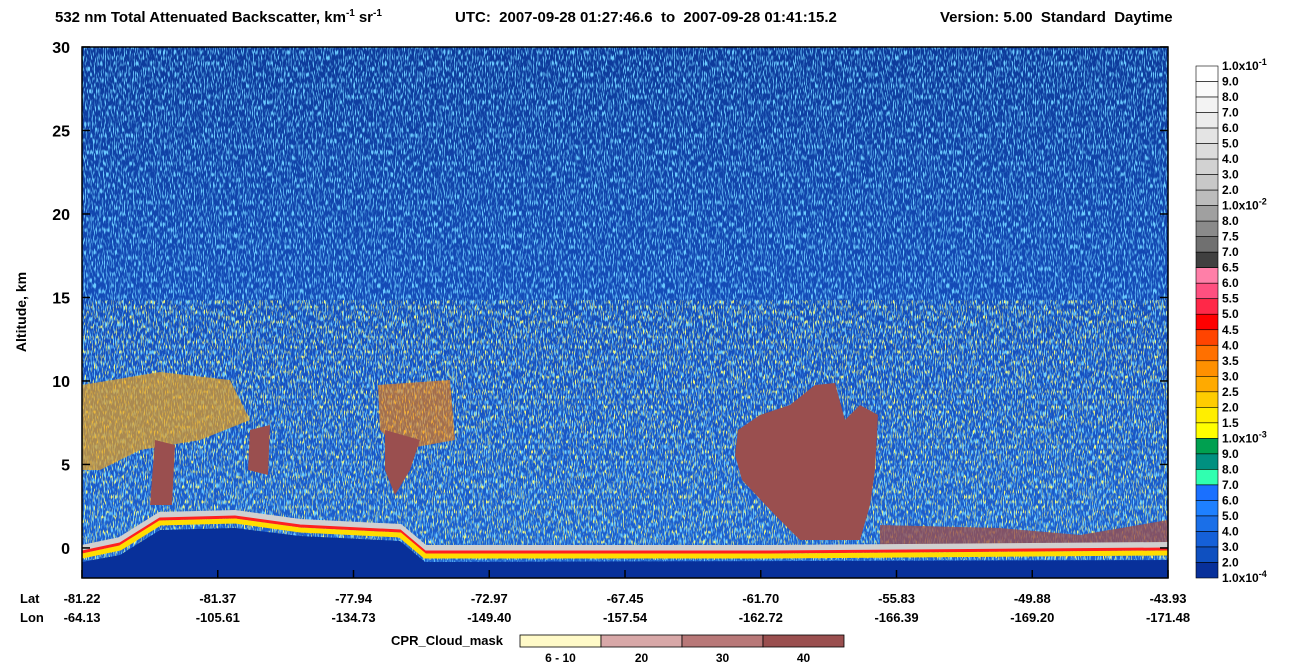 The image size is (1300, 672). What do you see at coordinates (723, 658) in the screenshot?
I see `cpr-label: 30` at bounding box center [723, 658].